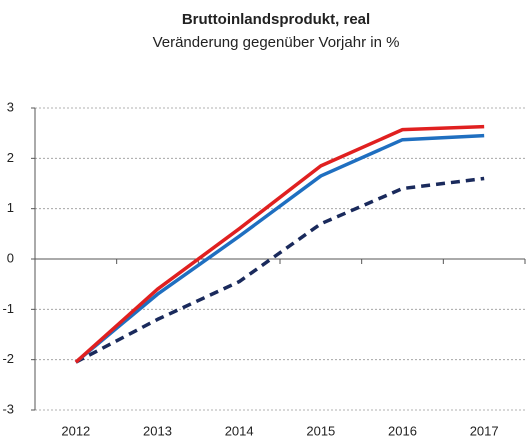  I want to click on x-tick-label: 2012, so click(75, 430).